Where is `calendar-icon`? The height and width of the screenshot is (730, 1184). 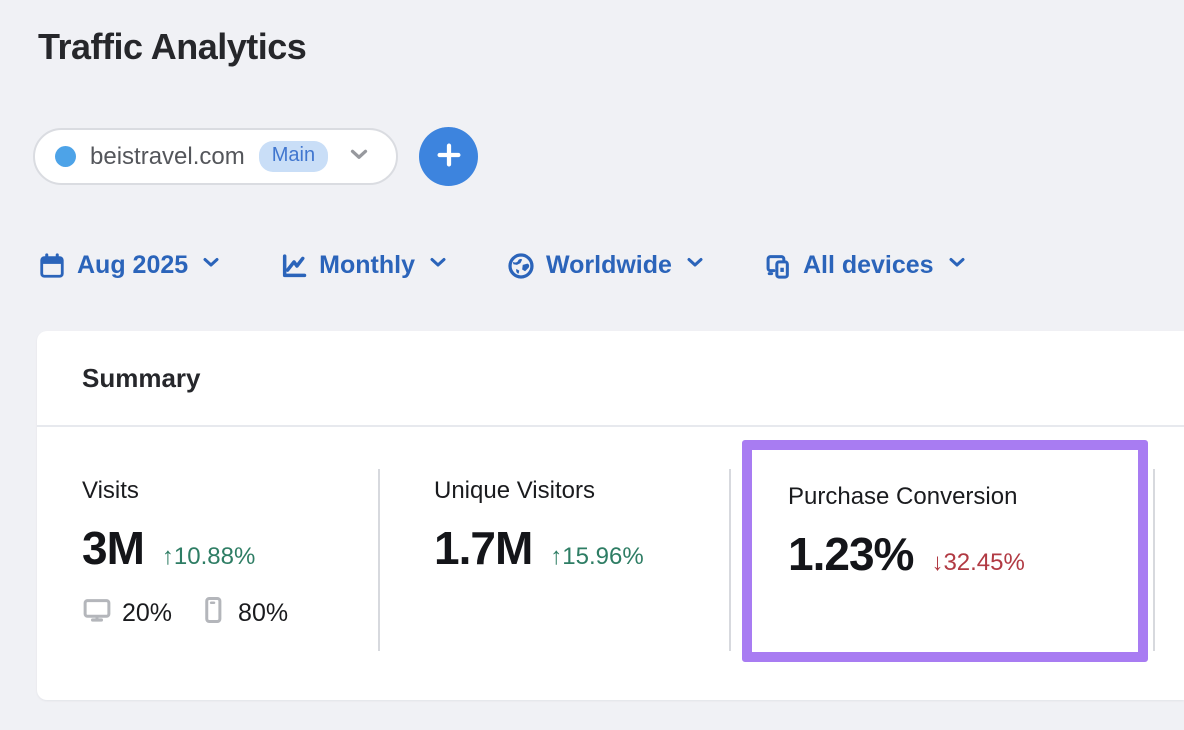 calendar-icon is located at coordinates (52, 266).